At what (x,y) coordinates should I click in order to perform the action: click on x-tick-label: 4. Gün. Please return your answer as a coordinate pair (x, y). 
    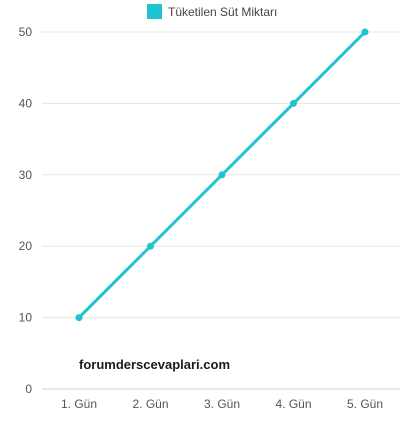
    Looking at the image, I should click on (293, 404).